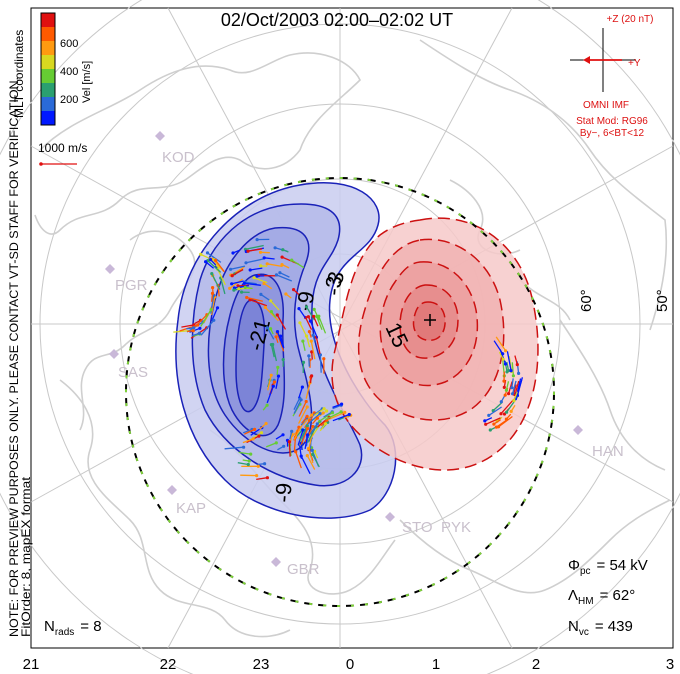  Describe the element at coordinates (630, 19) in the screenshot. I see `imf-z-label: +Z (20 nT)` at that location.